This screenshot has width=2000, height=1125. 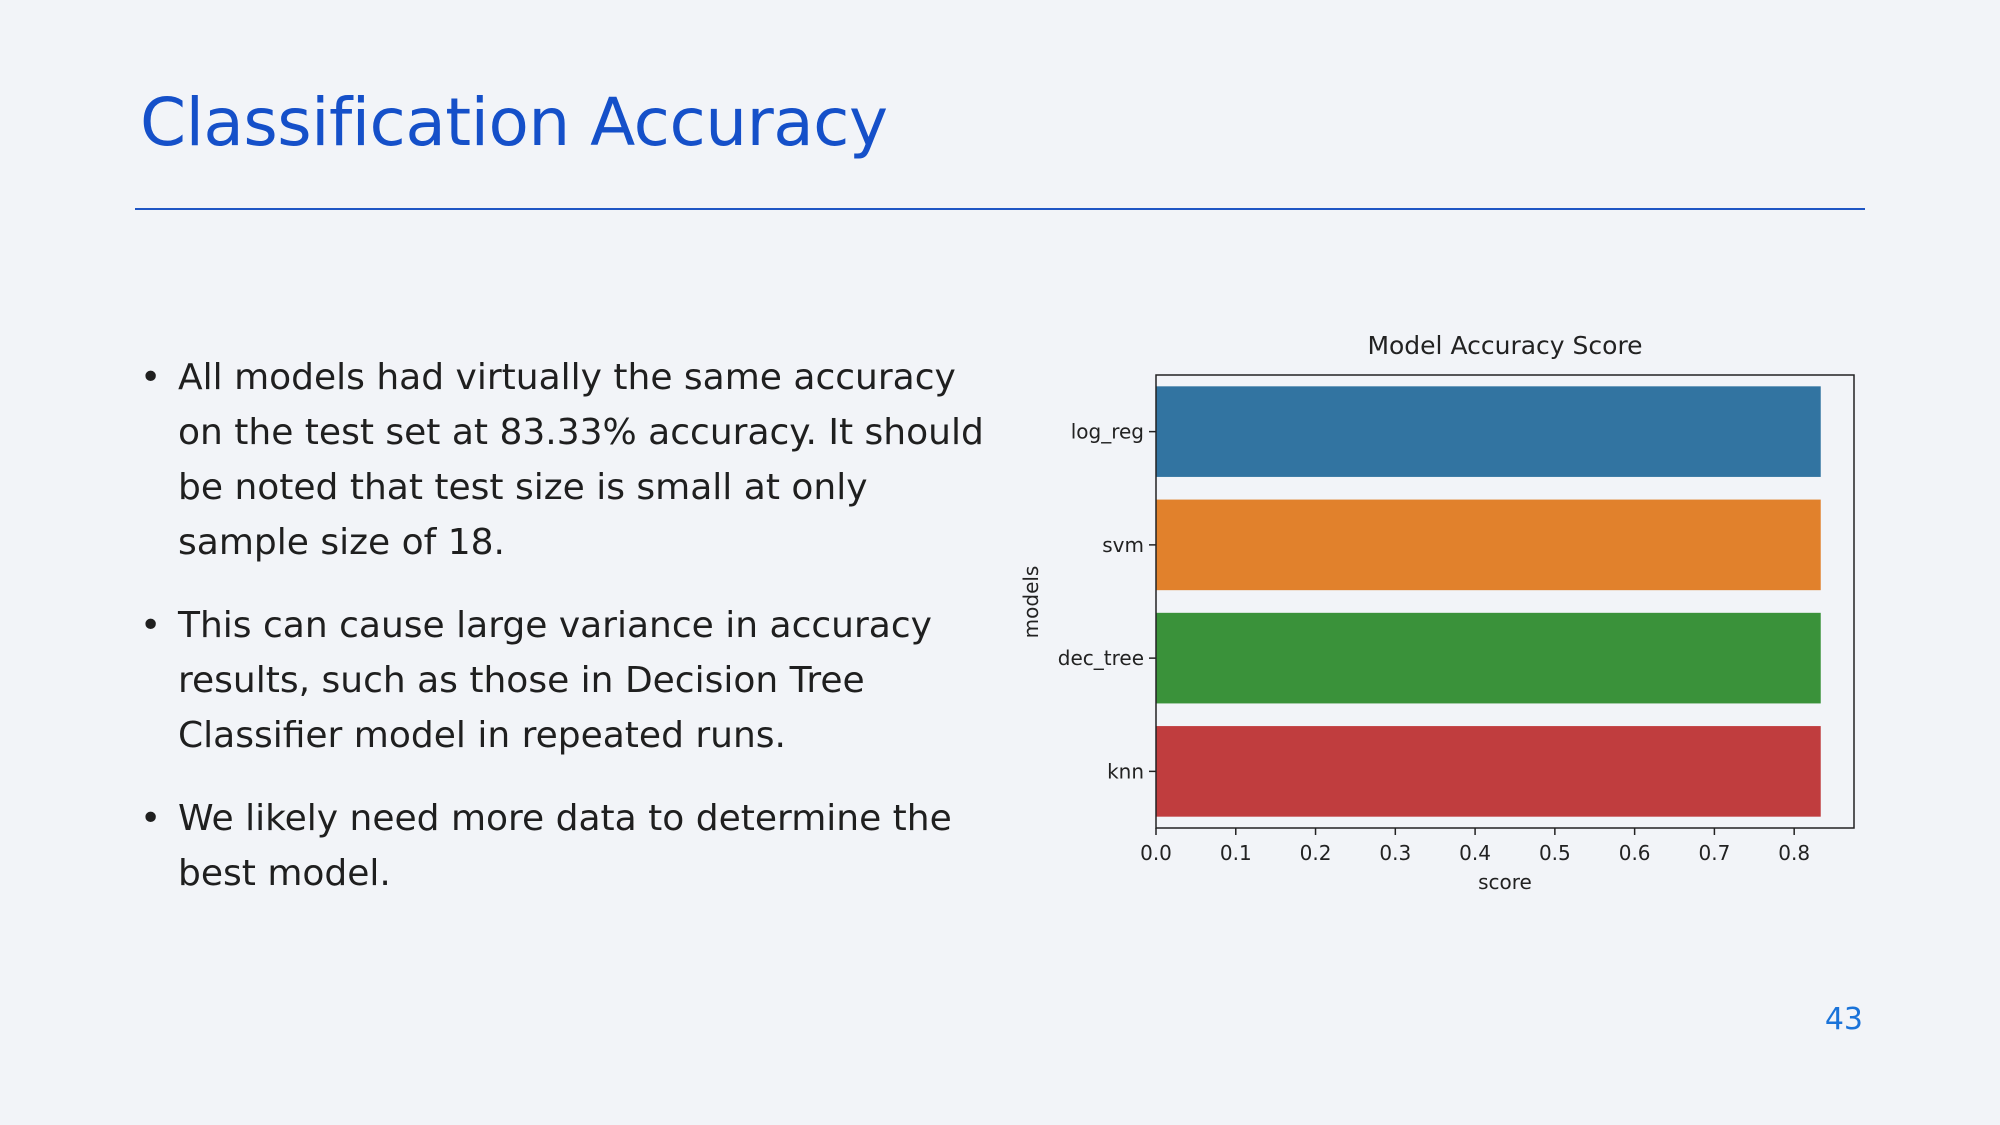 What do you see at coordinates (1488, 431) in the screenshot?
I see `bar-log_reg` at bounding box center [1488, 431].